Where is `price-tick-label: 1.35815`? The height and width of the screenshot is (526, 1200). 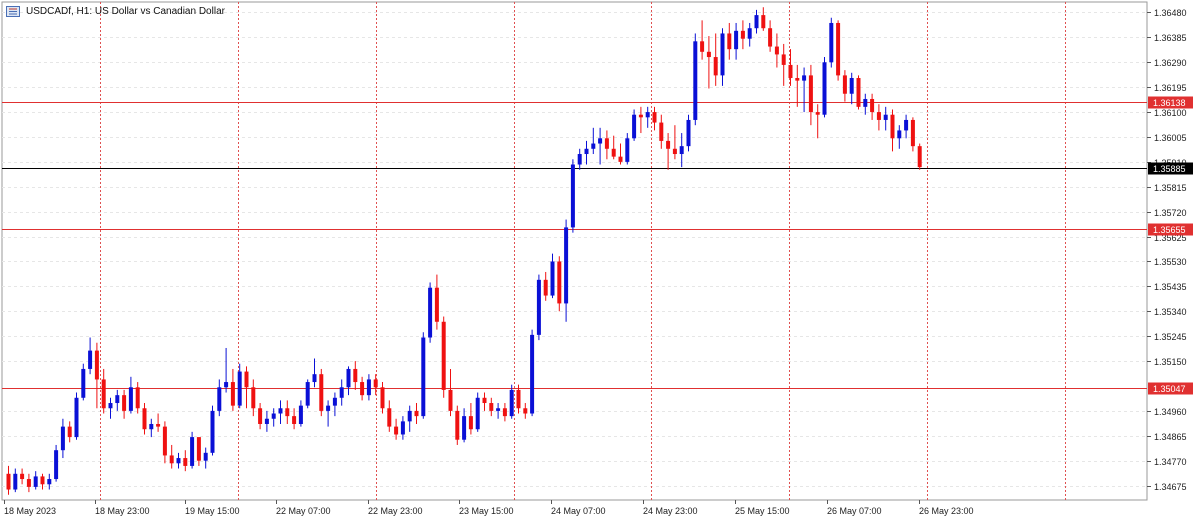 price-tick-label: 1.35815 is located at coordinates (1170, 188).